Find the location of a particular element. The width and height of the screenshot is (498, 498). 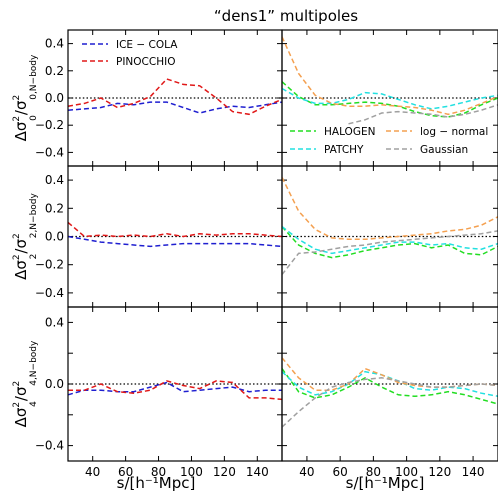

figure-title: “dens1” multipoles is located at coordinates (286, 16).